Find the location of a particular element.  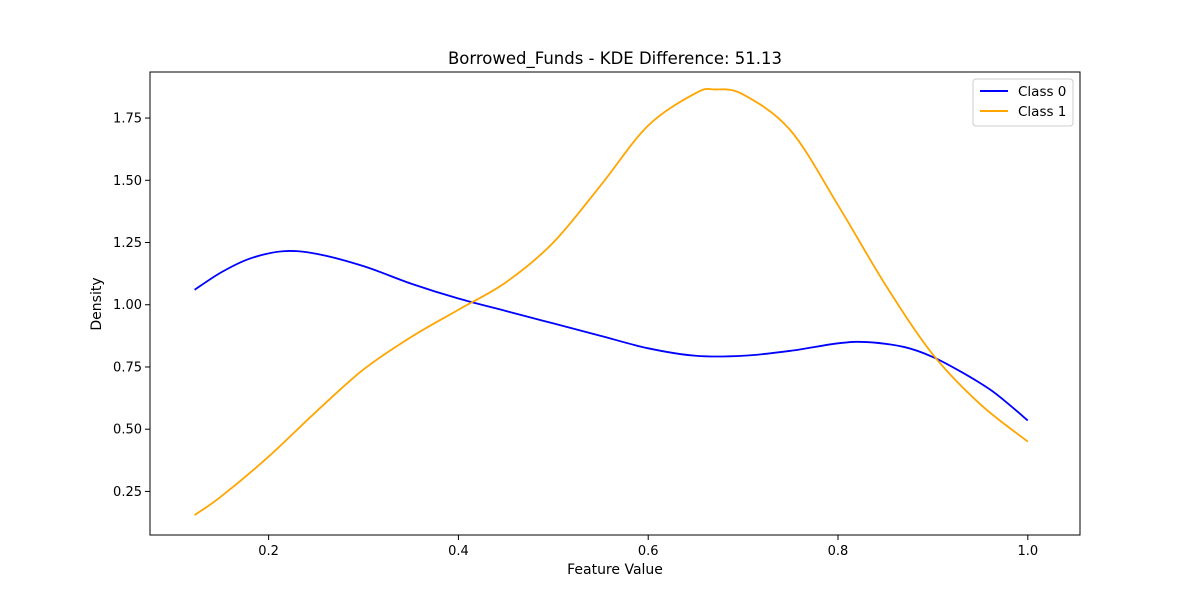

y-tick-label: 1.75 is located at coordinates (127, 119).